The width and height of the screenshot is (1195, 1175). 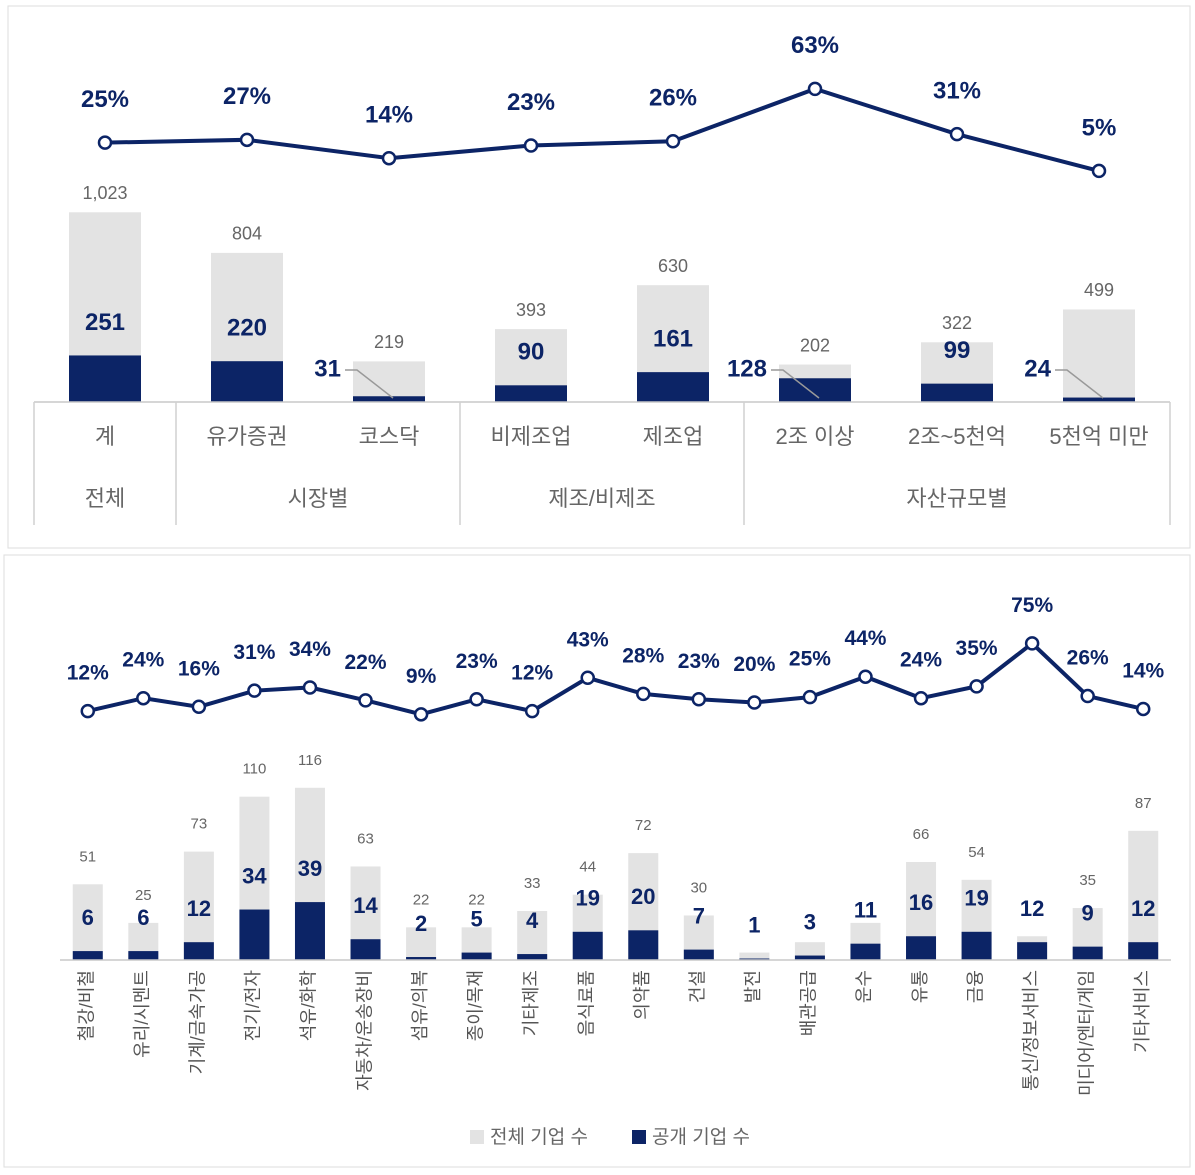 I want to click on category-label: 제조업, so click(x=673, y=436).